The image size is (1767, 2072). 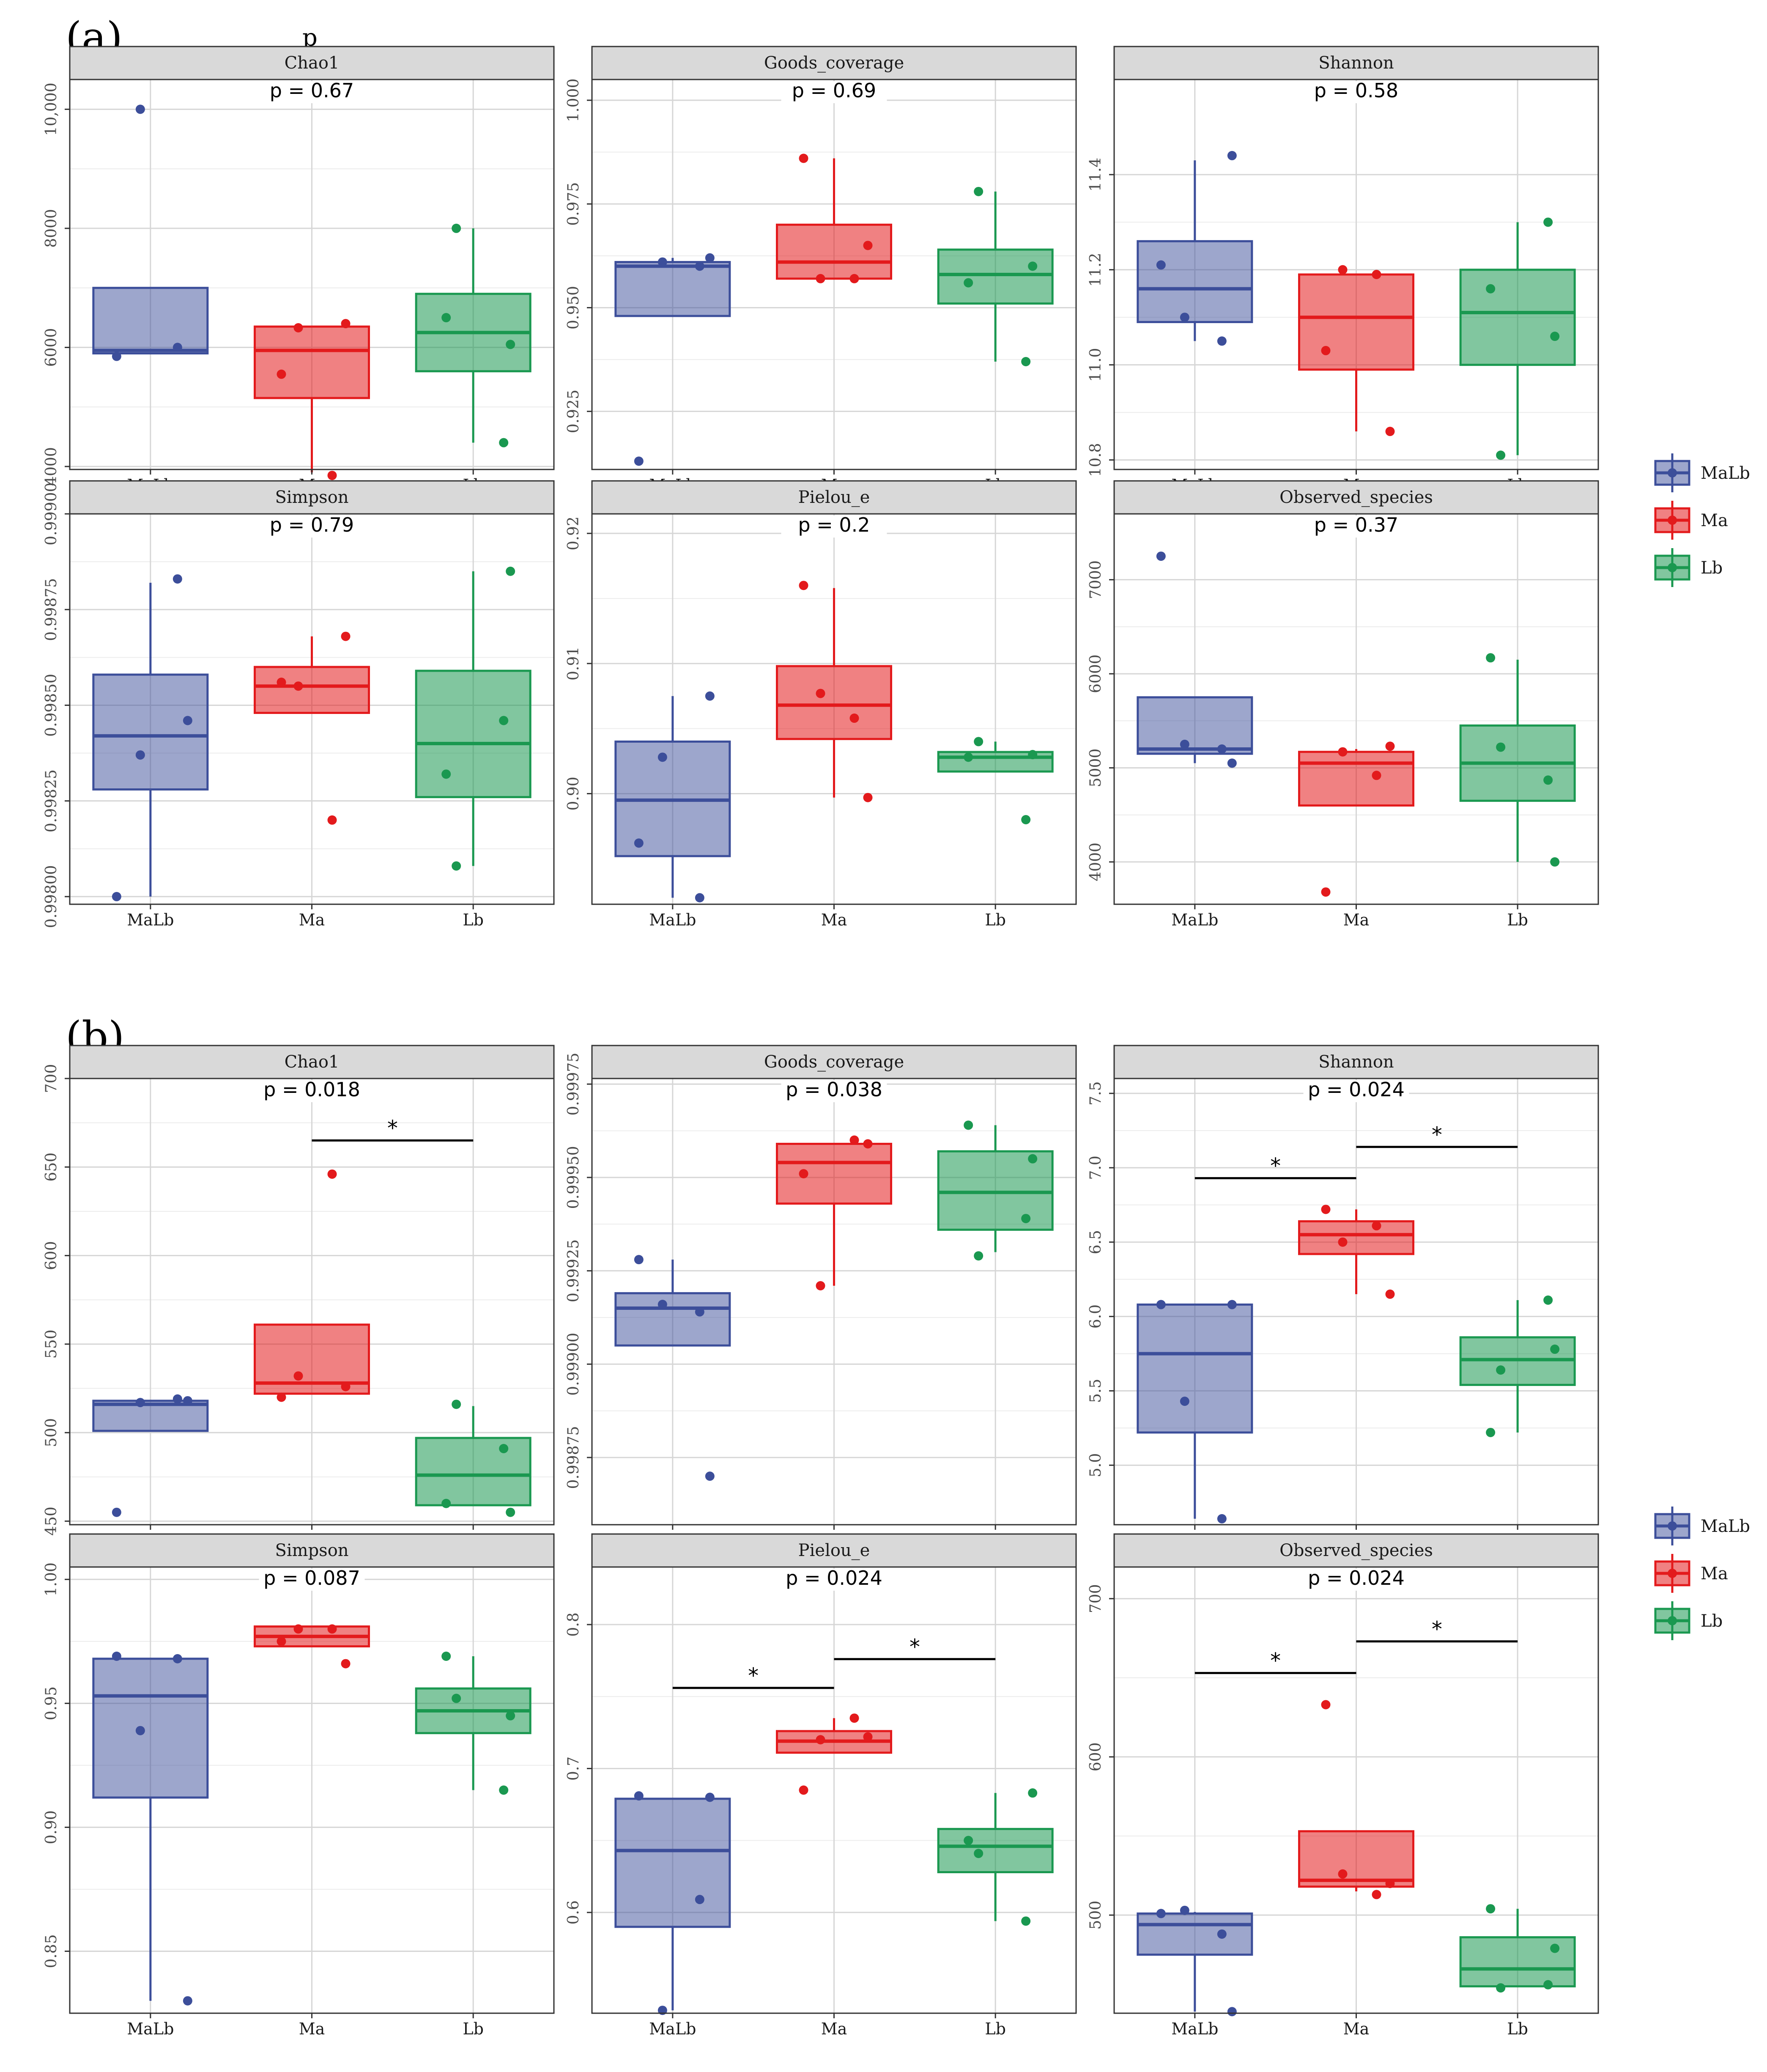 What do you see at coordinates (312, 1550) in the screenshot?
I see `panel-b-simpson-strip` at bounding box center [312, 1550].